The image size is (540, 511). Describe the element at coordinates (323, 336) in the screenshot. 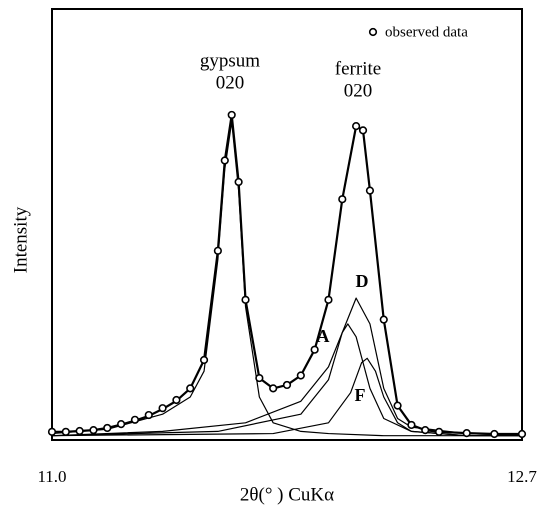

I see `curve-label: A` at that location.